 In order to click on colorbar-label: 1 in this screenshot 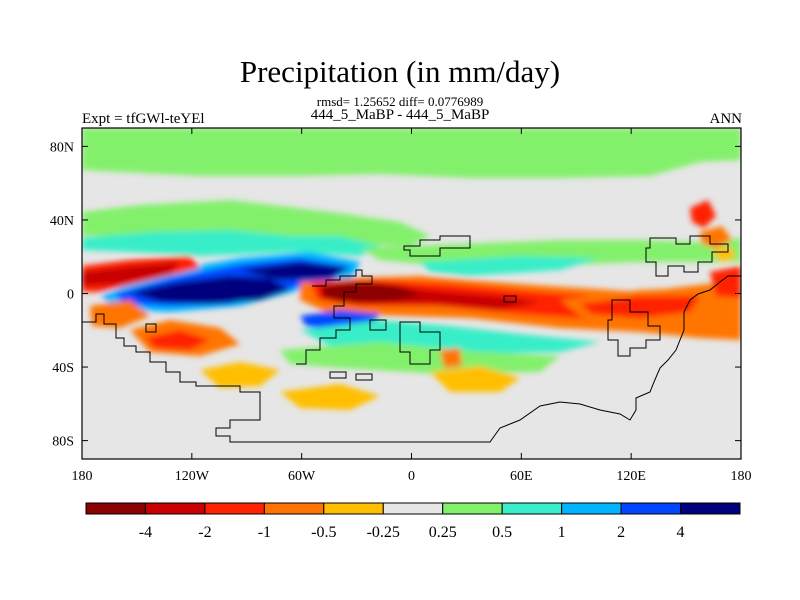, I will do `click(562, 532)`.